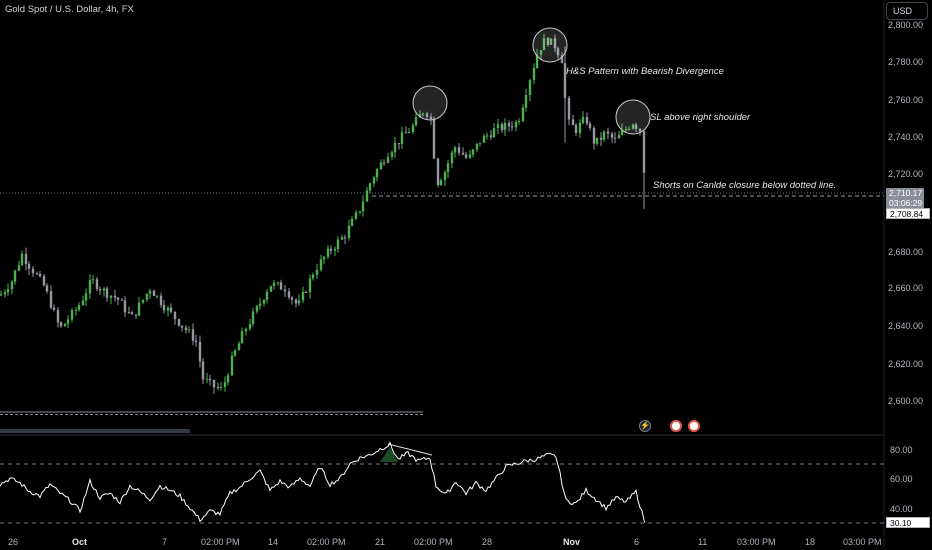 This screenshot has height=550, width=932. I want to click on horizontal-scrollbar, so click(95, 431).